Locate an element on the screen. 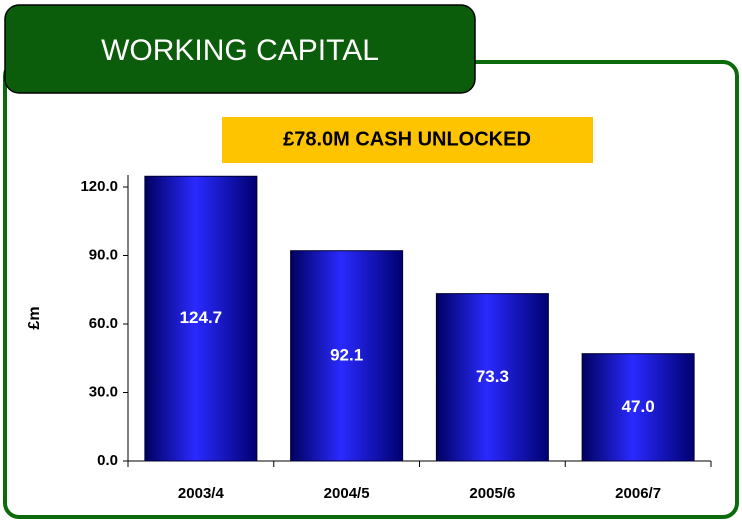 Image resolution: width=742 pixels, height=522 pixels. value-label: 124.7 is located at coordinates (201, 317).